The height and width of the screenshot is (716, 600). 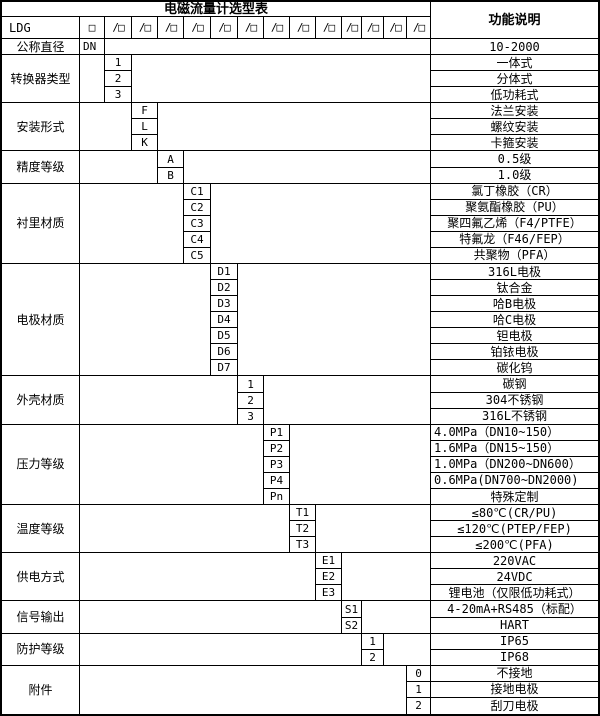 I want to click on function-description-cell: 碳化钨, so click(x=514, y=368).